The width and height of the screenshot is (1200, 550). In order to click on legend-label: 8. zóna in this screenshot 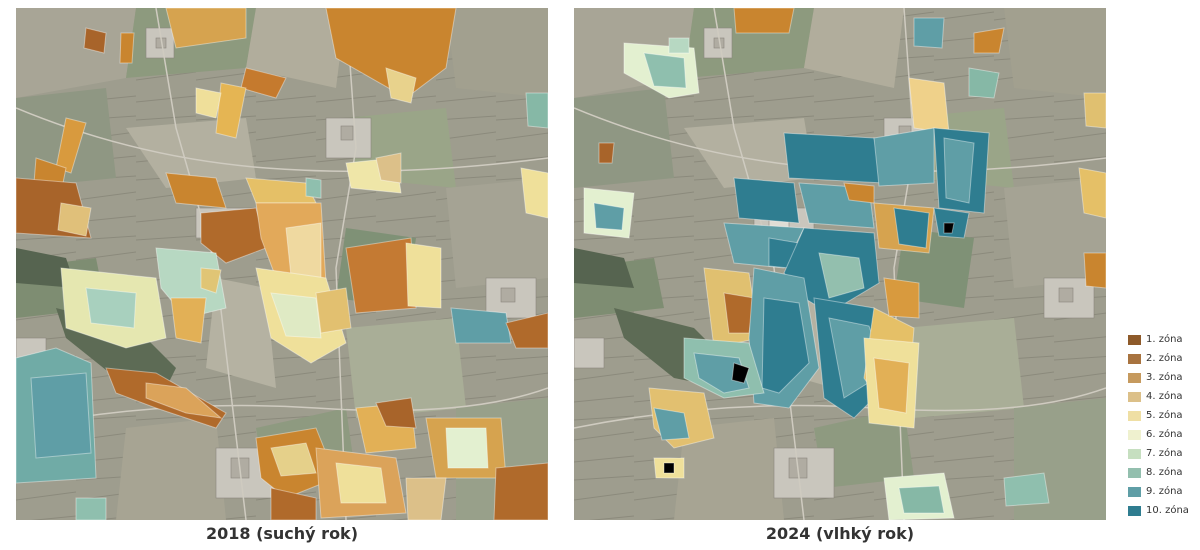, I will do `click(1164, 472)`.